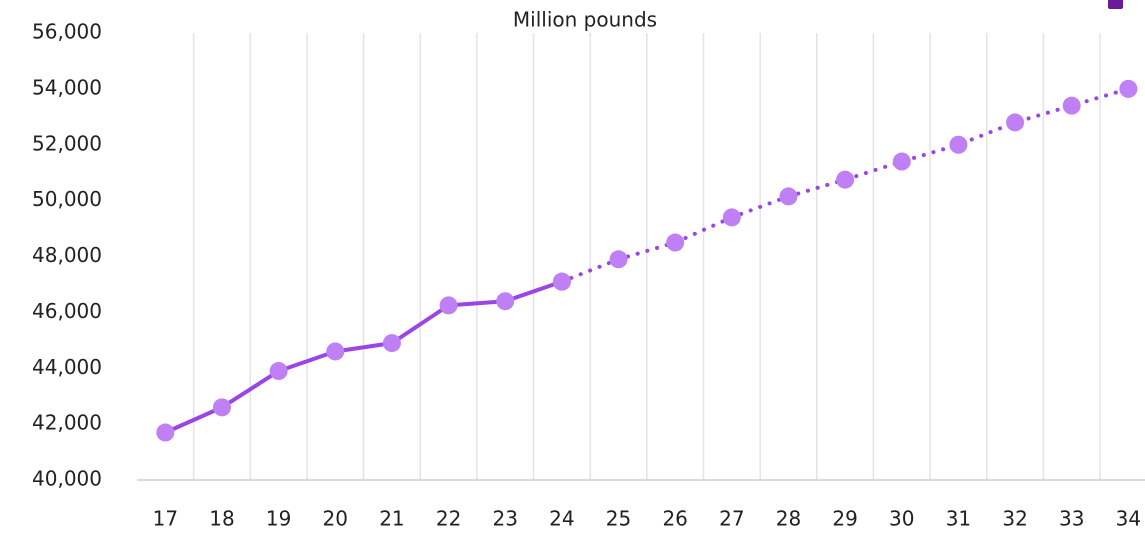 The height and width of the screenshot is (533, 1145). Describe the element at coordinates (504, 519) in the screenshot. I see `x-tick-label: 23` at that location.